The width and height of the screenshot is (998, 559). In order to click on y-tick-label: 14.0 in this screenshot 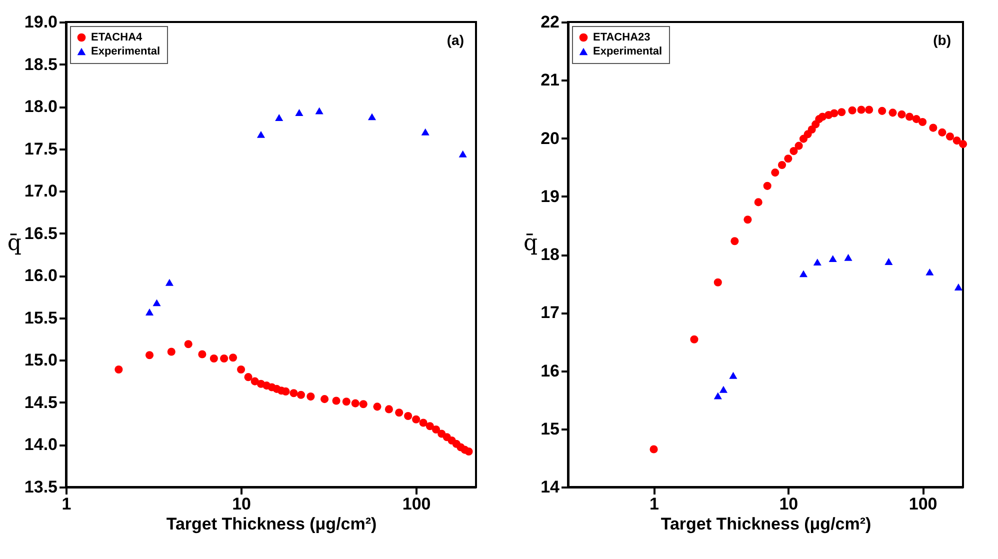, I will do `click(41, 444)`.